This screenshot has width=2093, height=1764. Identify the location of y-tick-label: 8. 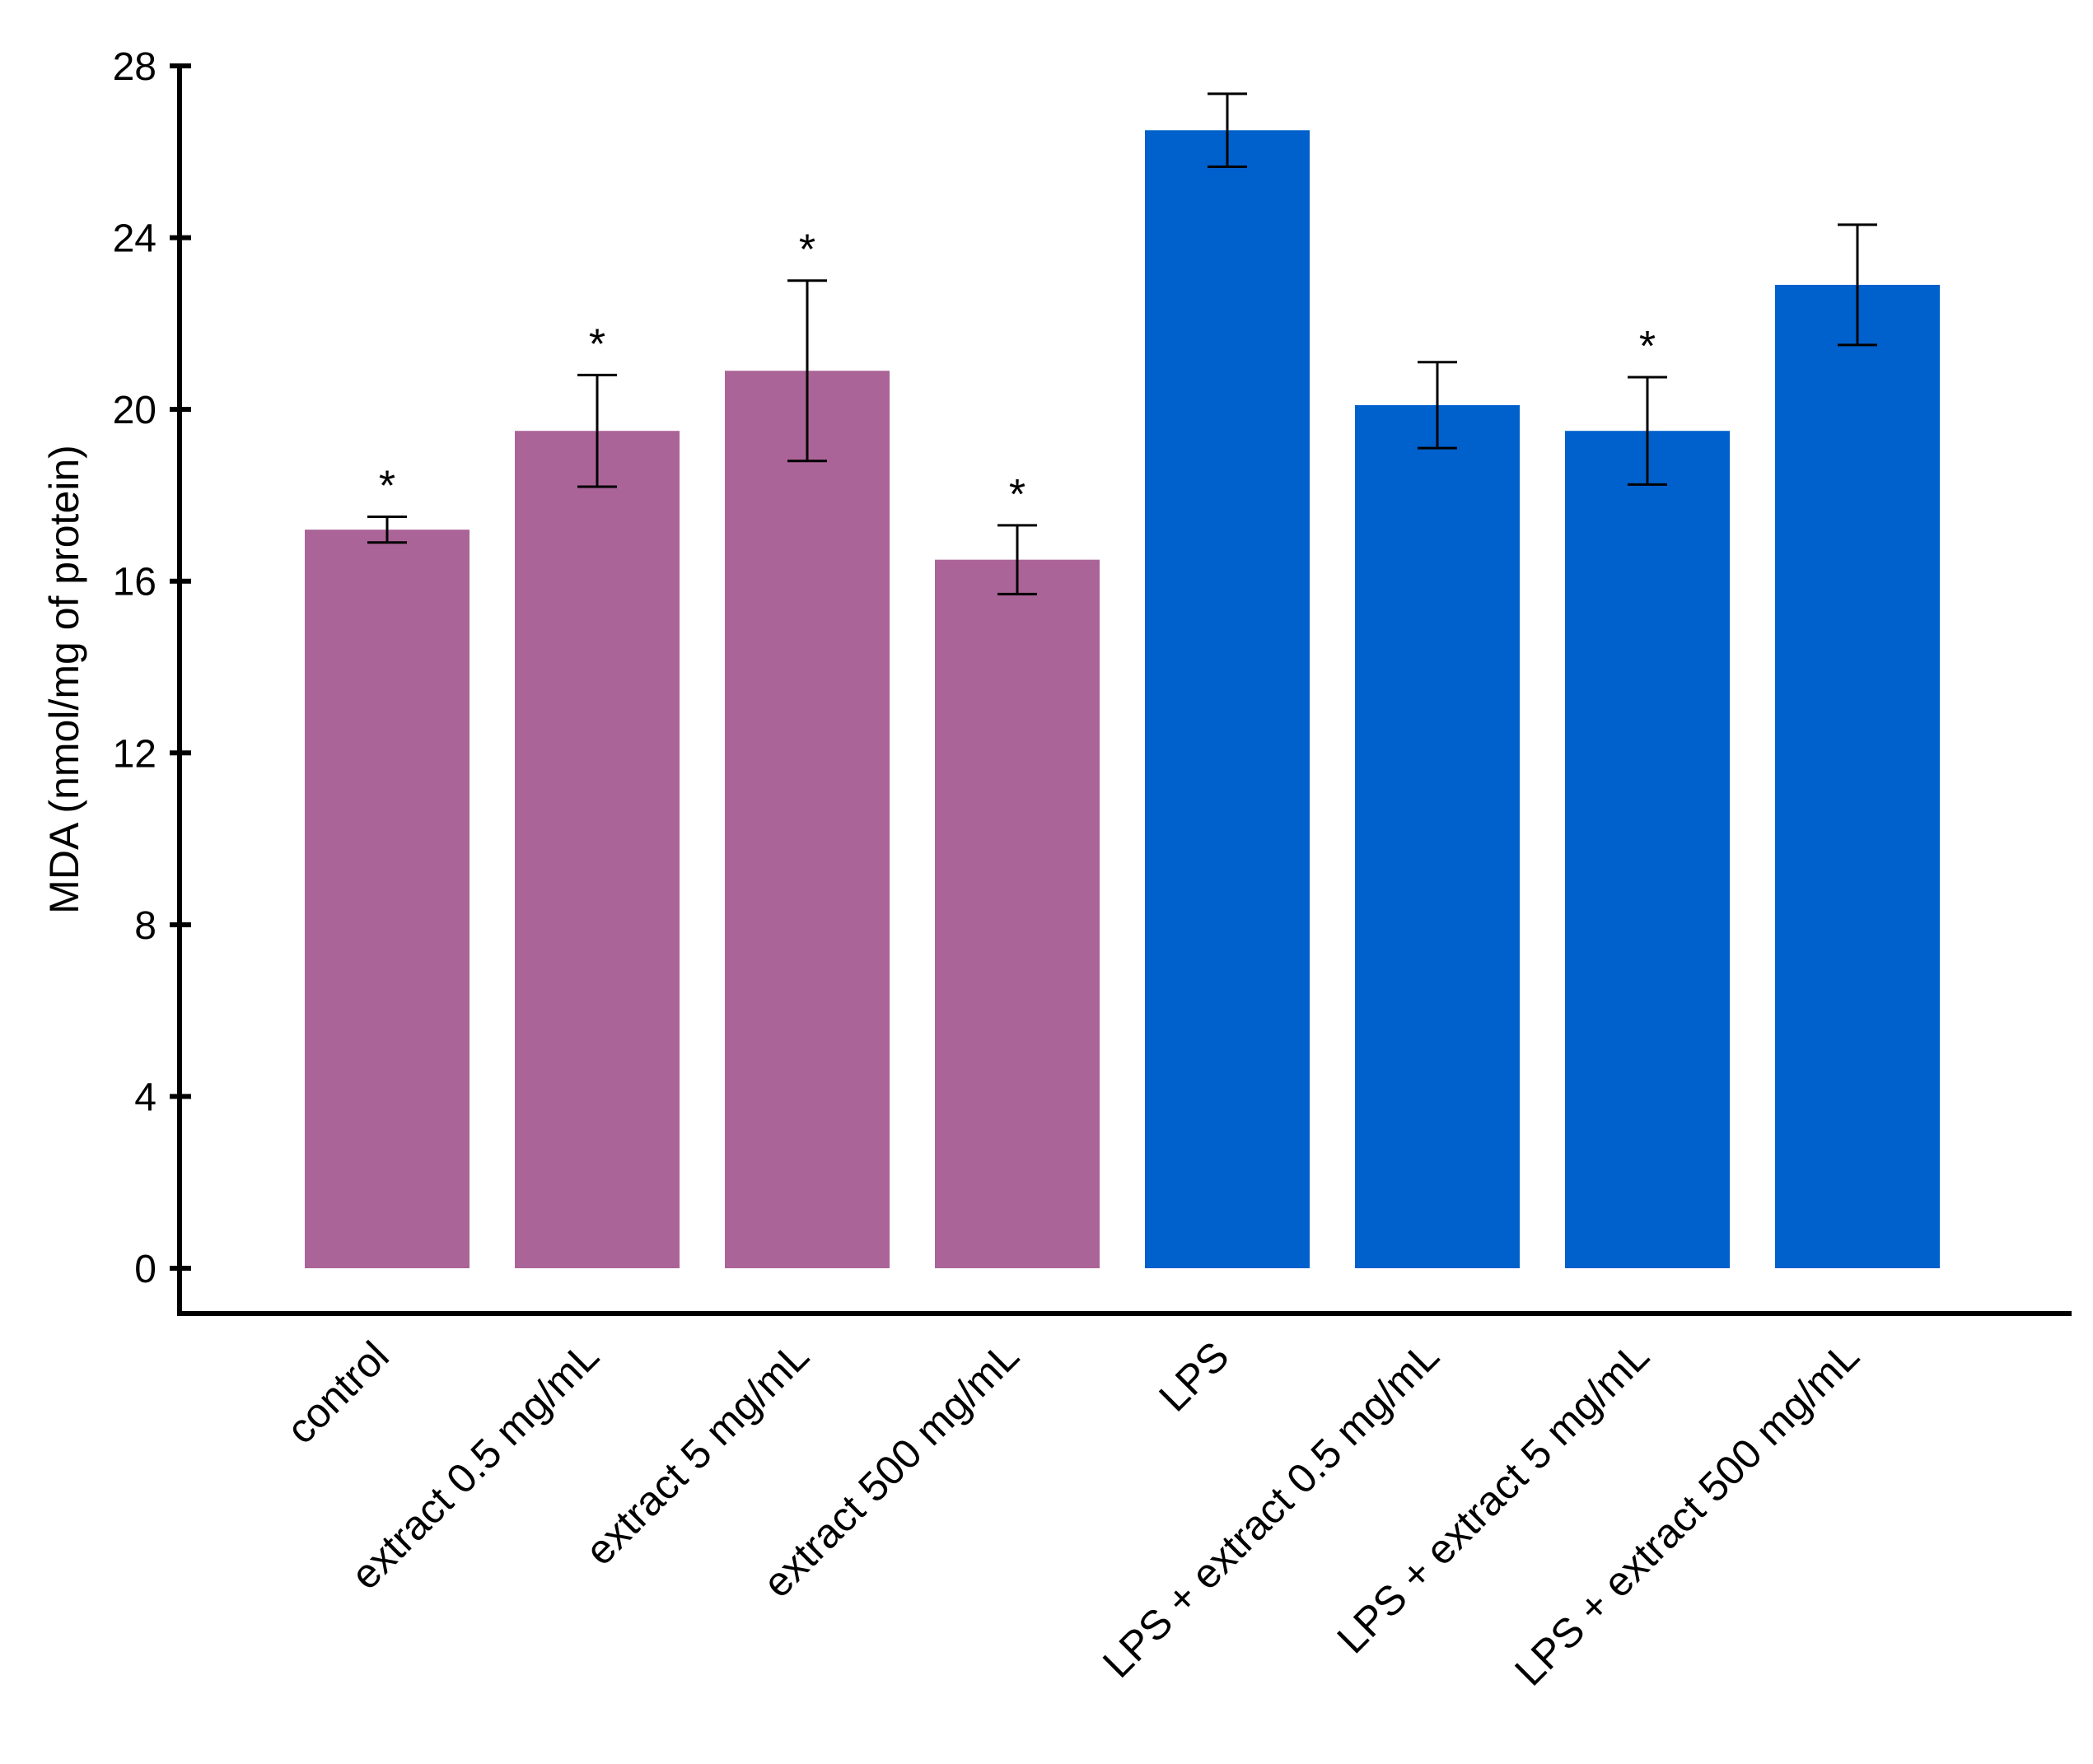
(145, 926).